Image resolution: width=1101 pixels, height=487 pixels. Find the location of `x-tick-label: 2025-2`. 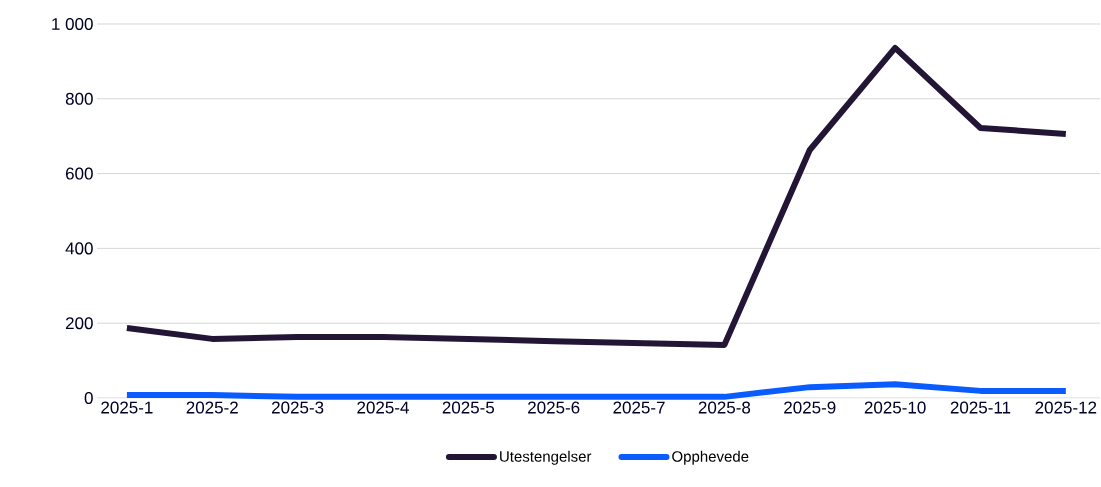

x-tick-label: 2025-2 is located at coordinates (212, 407).